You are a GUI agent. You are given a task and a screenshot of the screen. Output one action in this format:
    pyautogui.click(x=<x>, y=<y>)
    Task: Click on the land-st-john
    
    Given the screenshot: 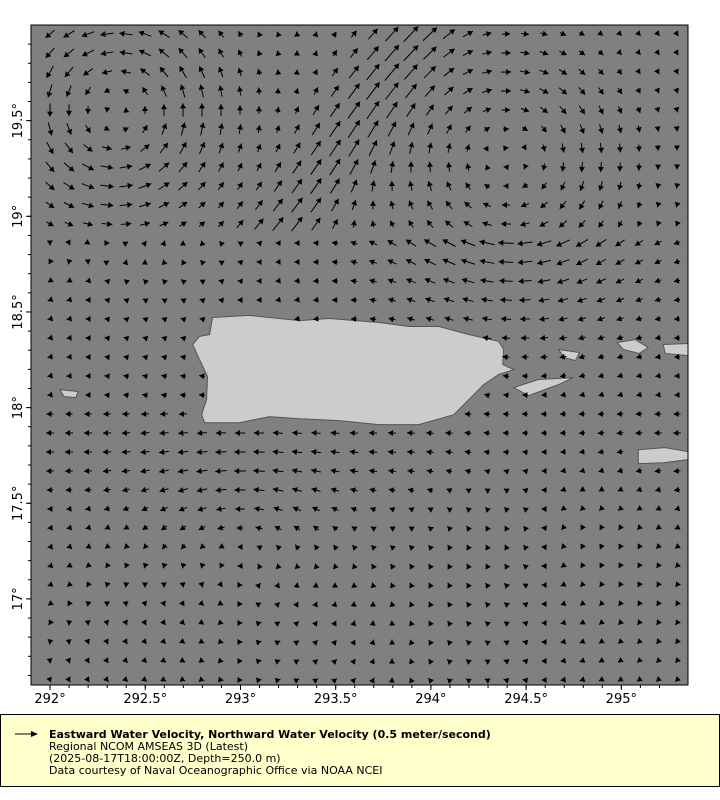 What is the action you would take?
    pyautogui.click(x=675, y=350)
    